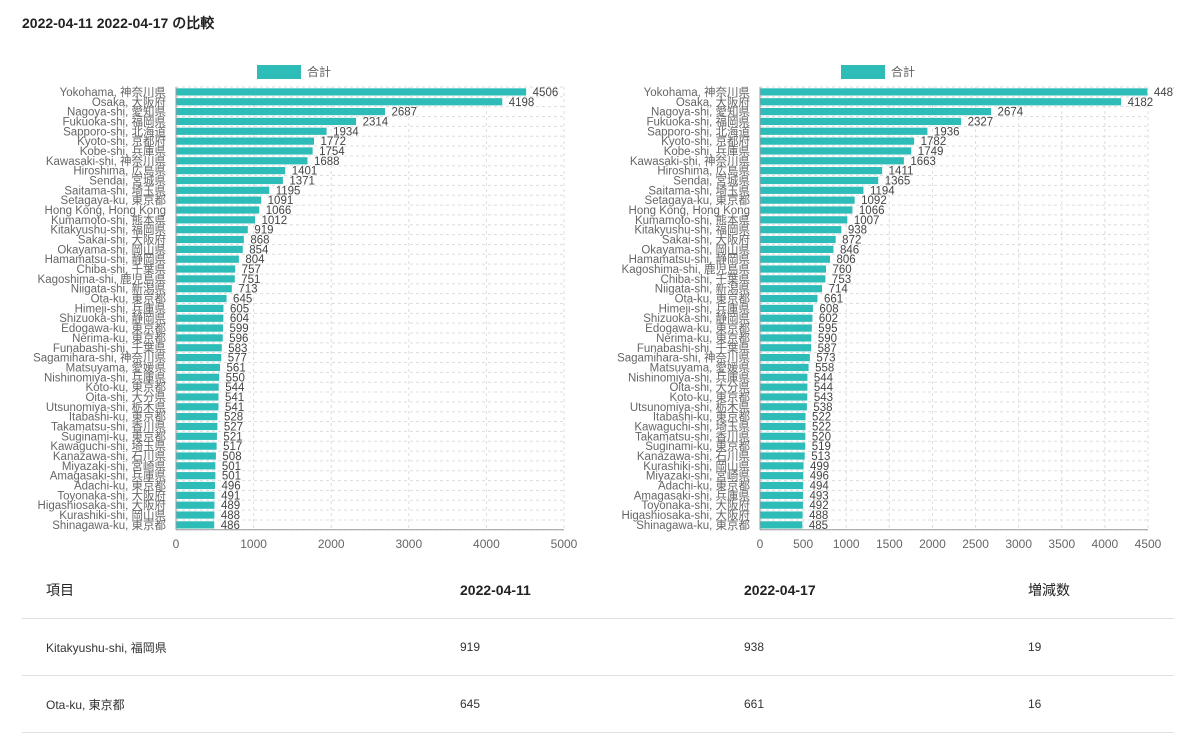 Image resolution: width=1194 pixels, height=738 pixels. I want to click on left-chart-legend: 合計, so click(294, 71).